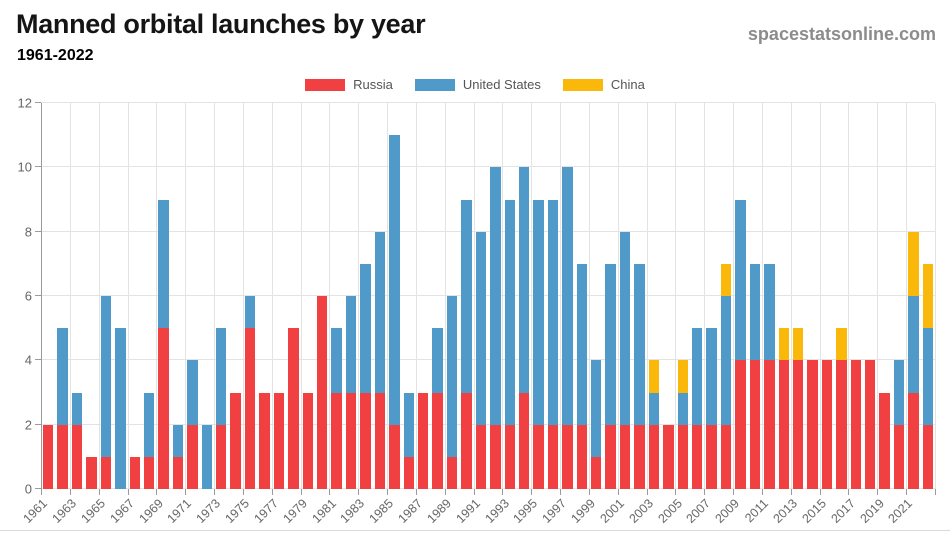 The height and width of the screenshot is (544, 950). What do you see at coordinates (77, 296) in the screenshot?
I see `bar-1963` at bounding box center [77, 296].